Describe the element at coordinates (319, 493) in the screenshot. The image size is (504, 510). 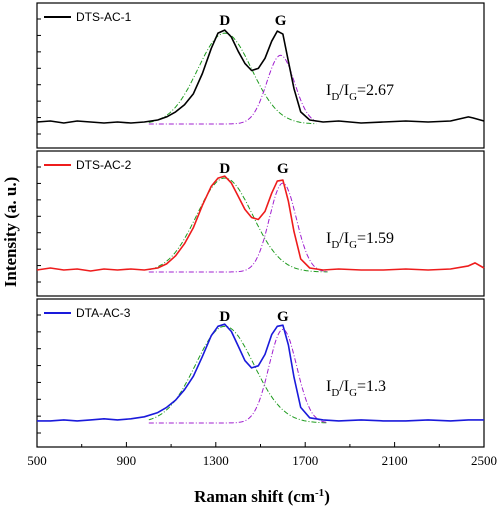
I see `x-axis-label-sup: -1` at that location.